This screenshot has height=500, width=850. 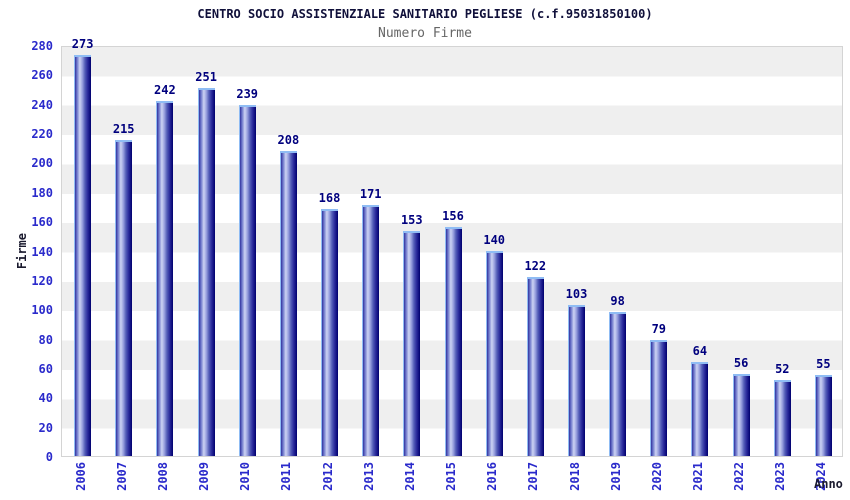 What do you see at coordinates (204, 476) in the screenshot?
I see `x-tick-label: 2009` at bounding box center [204, 476].